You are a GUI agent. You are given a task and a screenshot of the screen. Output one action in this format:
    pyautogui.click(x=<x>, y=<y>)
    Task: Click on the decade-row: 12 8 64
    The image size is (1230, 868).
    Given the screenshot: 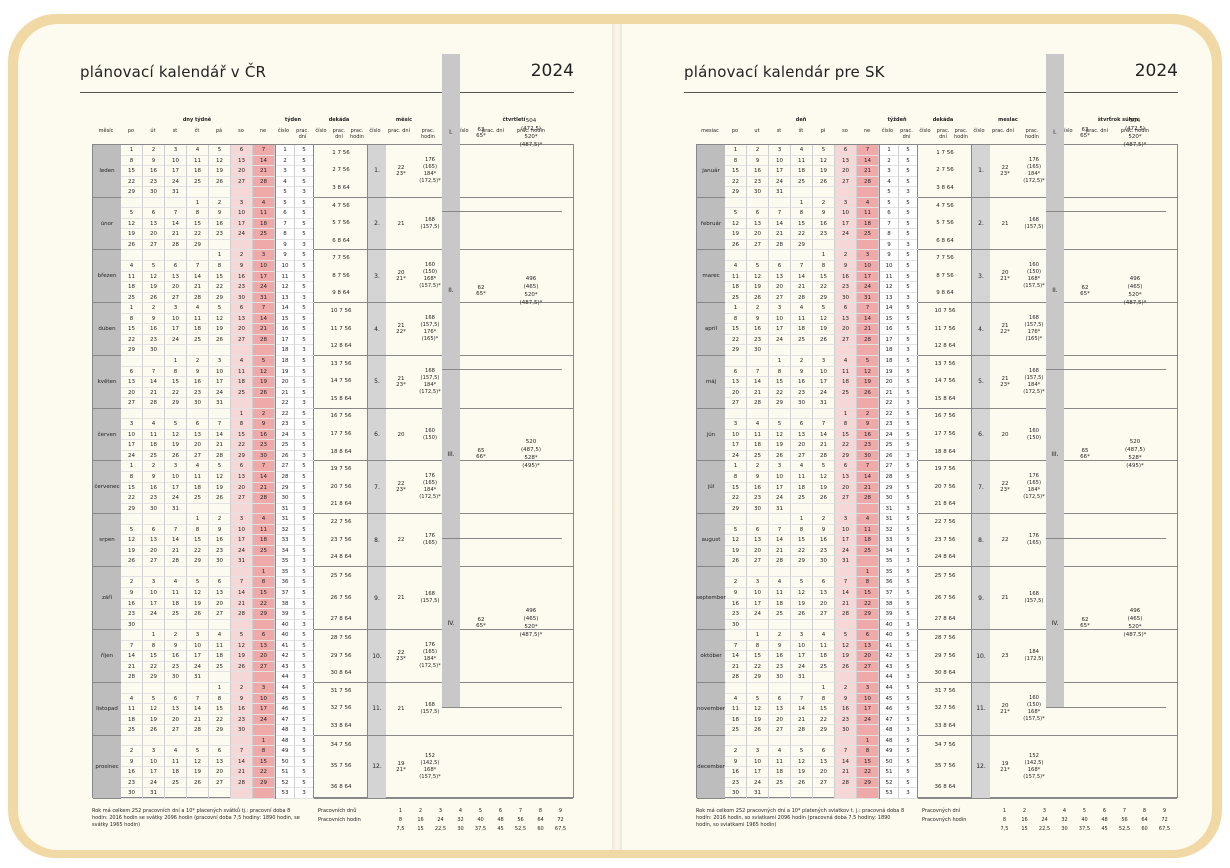 What is the action you would take?
    pyautogui.click(x=341, y=346)
    